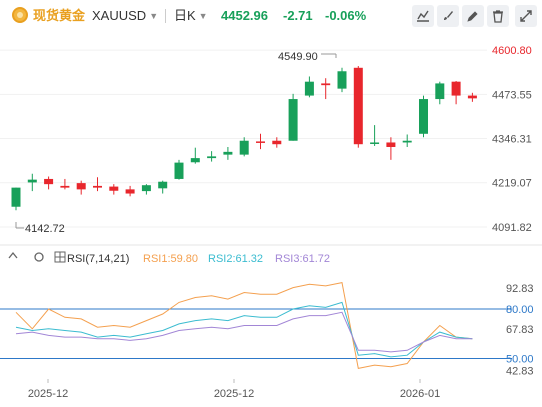 The height and width of the screenshot is (407, 542). Describe the element at coordinates (520, 330) in the screenshot. I see `rsi-tick-label: 67.83` at that location.